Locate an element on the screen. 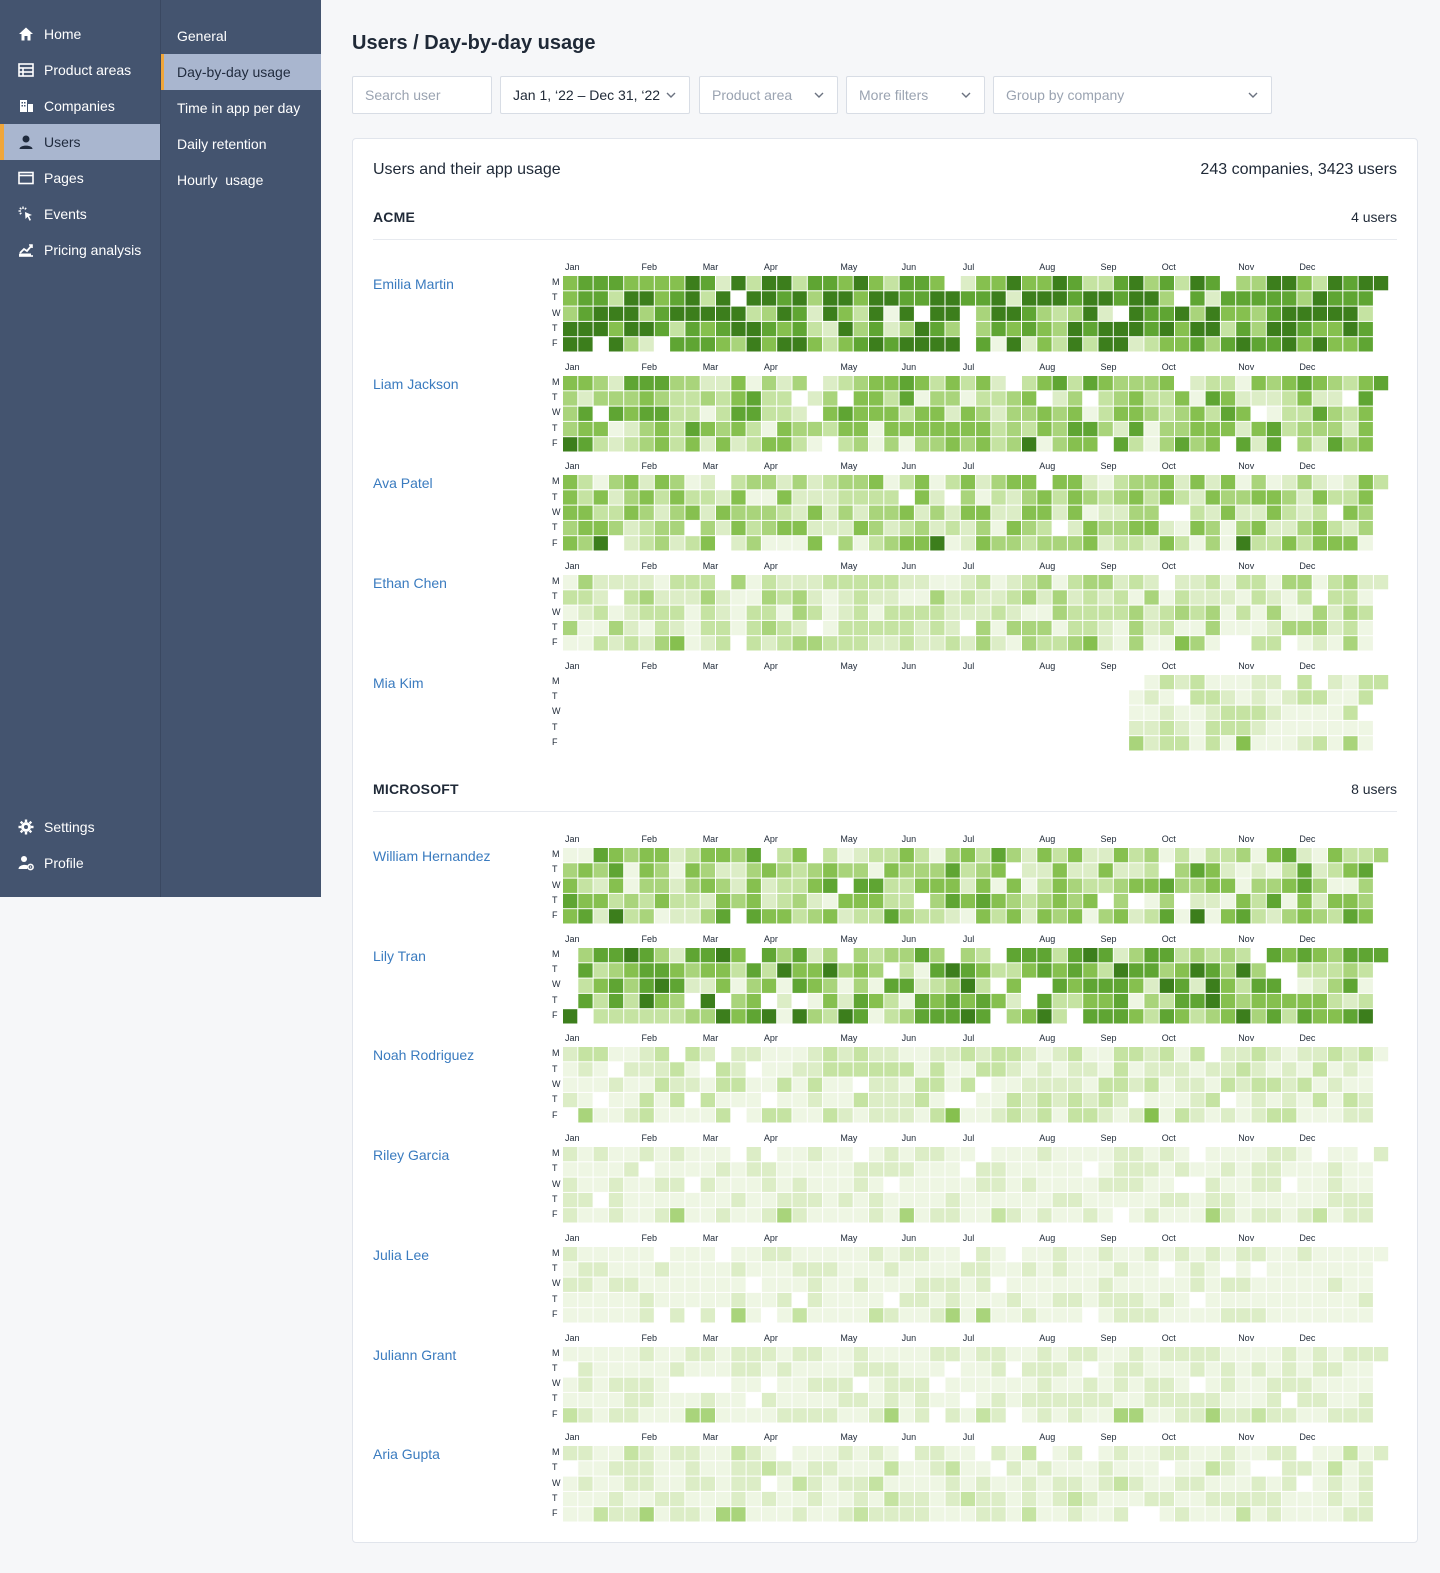 This screenshot has width=1440, height=1573. user-name-link: Riley Garcia is located at coordinates (411, 1155).